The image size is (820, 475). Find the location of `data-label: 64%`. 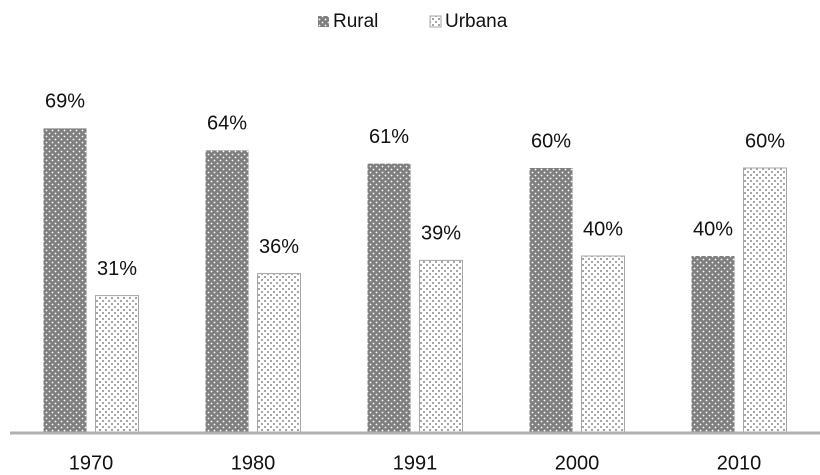

data-label: 64% is located at coordinates (227, 124).